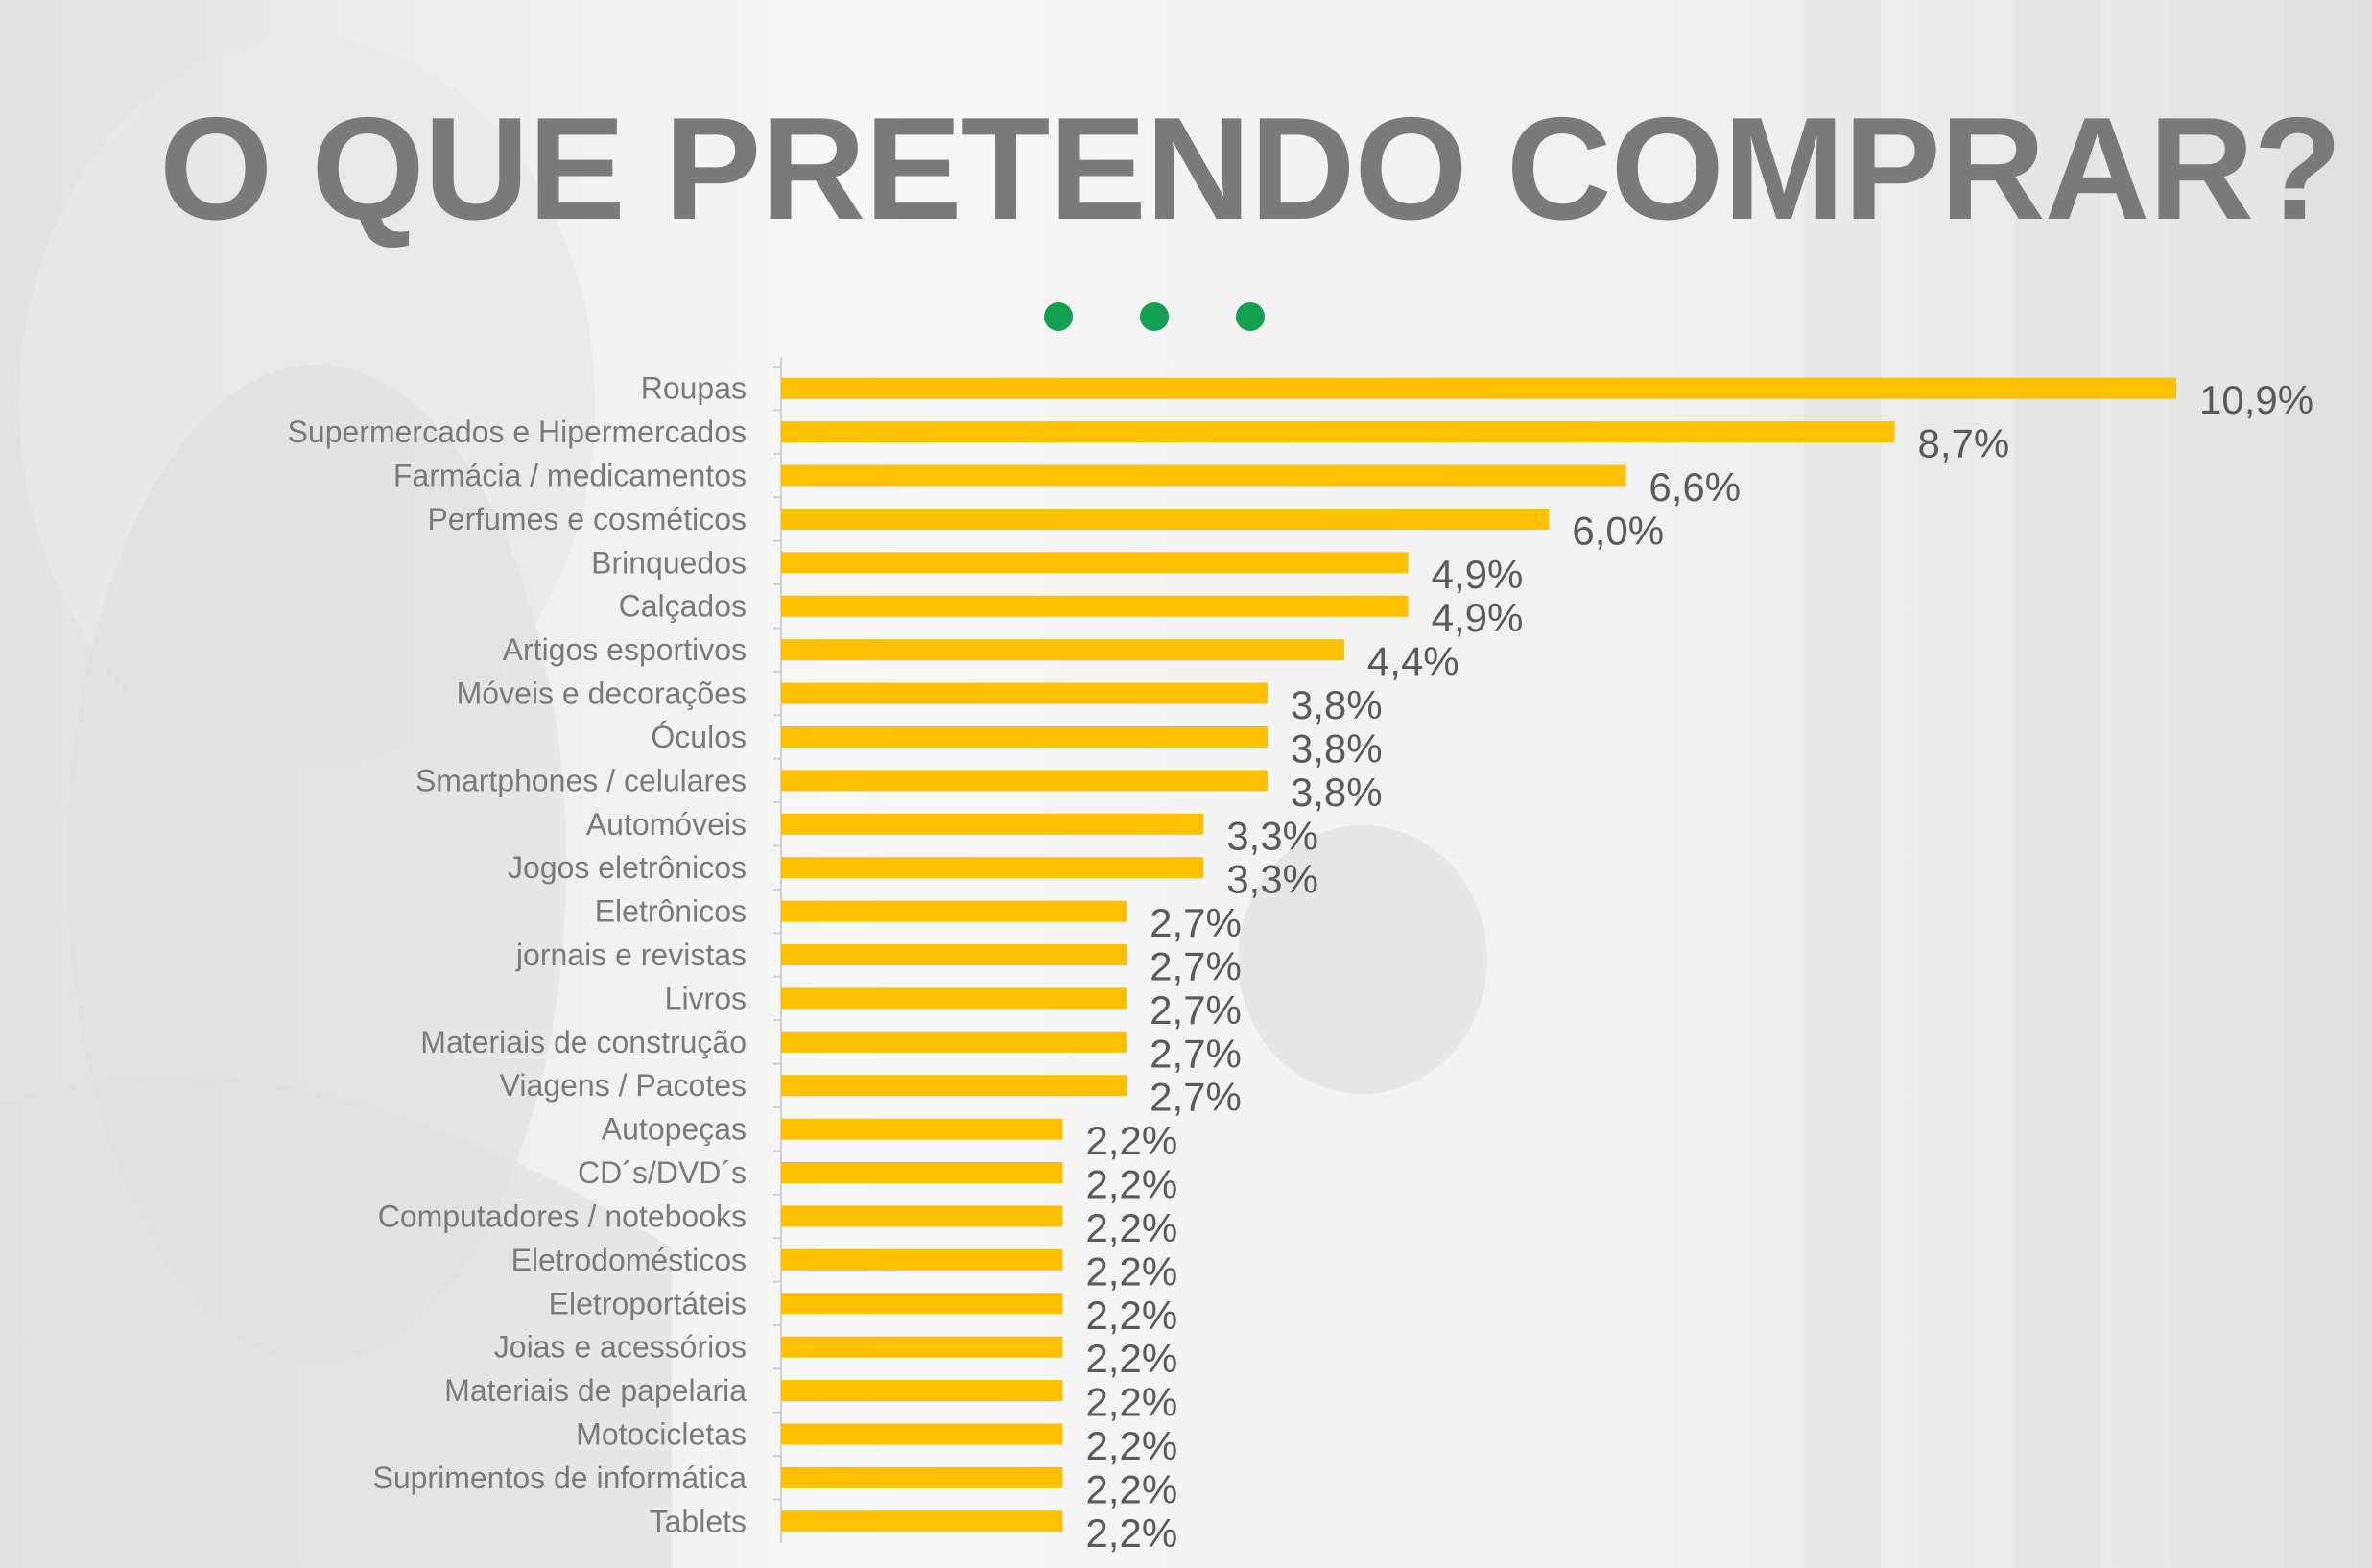 The image size is (2372, 1568). Describe the element at coordinates (671, 911) in the screenshot. I see `category-label: Eletrônicos` at that location.